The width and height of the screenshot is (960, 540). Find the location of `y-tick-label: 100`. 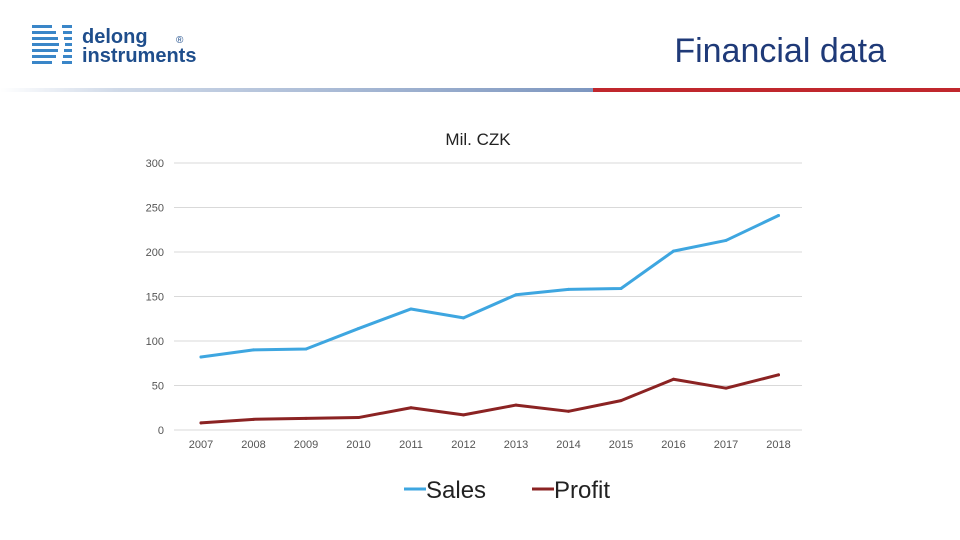

y-tick-label: 100 is located at coordinates (155, 342).